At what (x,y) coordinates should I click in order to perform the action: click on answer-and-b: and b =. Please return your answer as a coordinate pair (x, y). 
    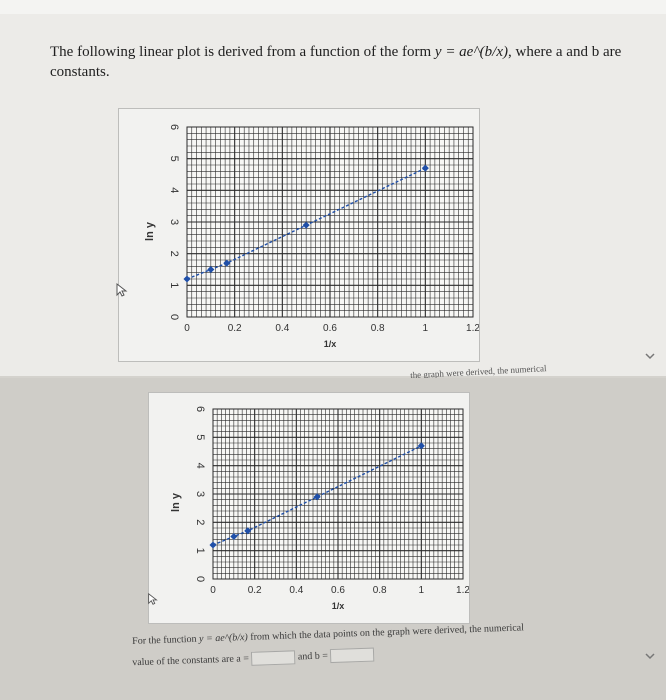
    Looking at the image, I should click on (313, 656).